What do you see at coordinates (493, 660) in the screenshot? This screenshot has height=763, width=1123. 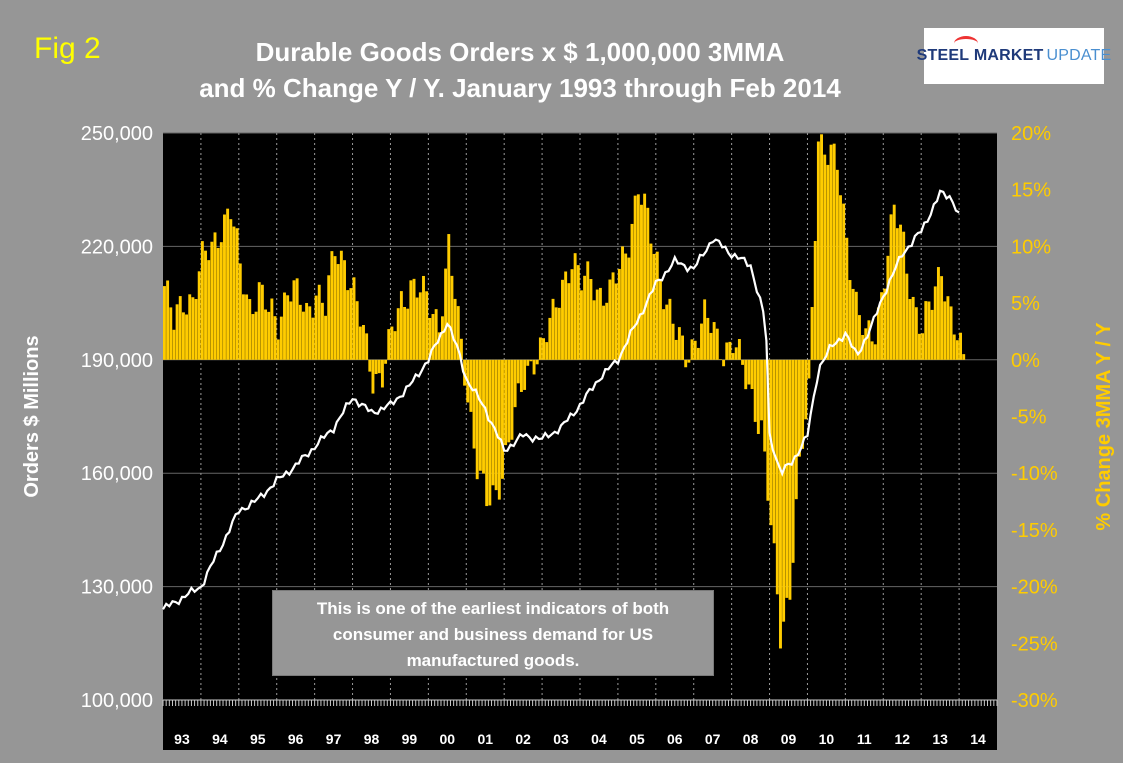 I see `annotation-line-3: manufactured goods.` at bounding box center [493, 660].